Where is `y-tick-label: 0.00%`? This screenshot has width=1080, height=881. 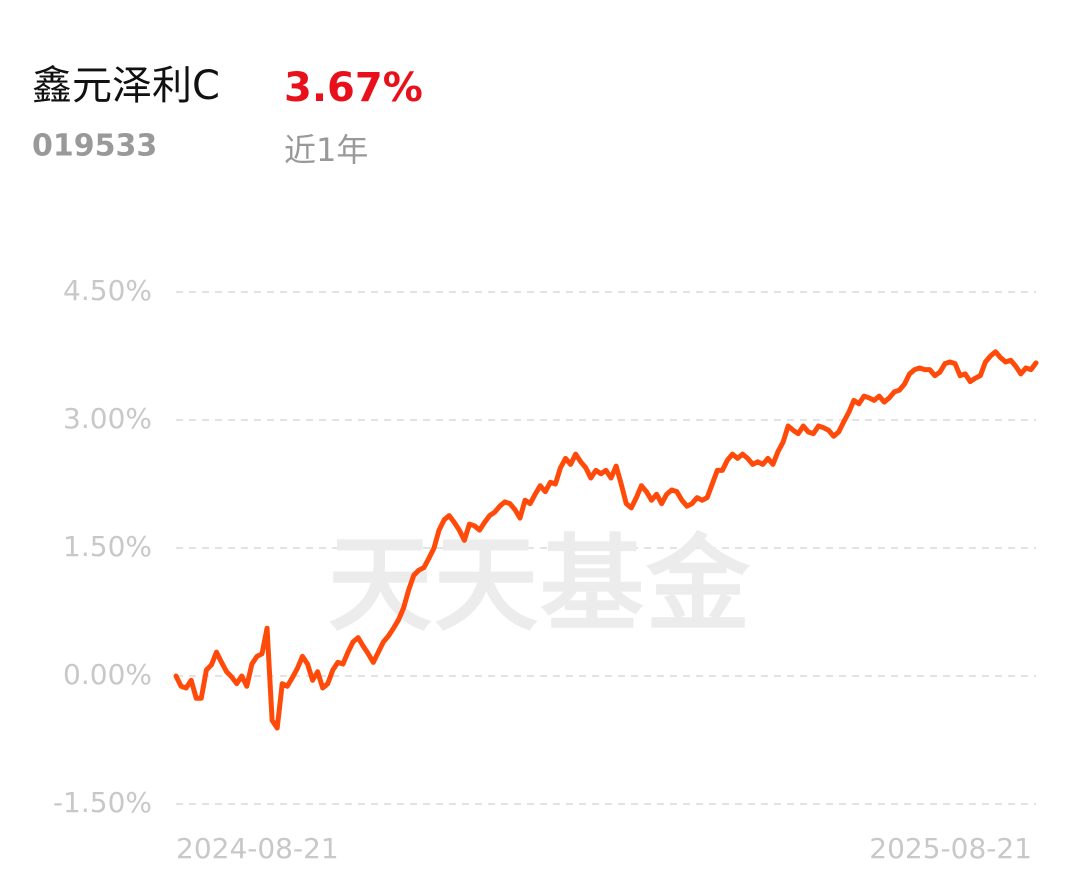 y-tick-label: 0.00% is located at coordinates (107, 674).